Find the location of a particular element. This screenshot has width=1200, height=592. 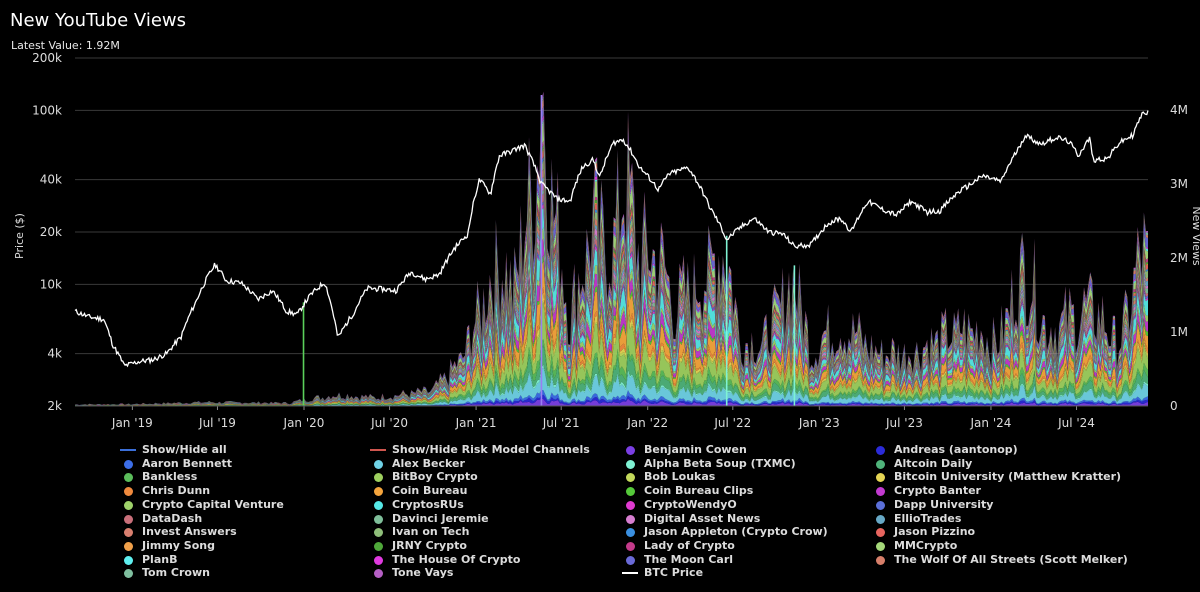

y-axis-right-label: New Views is located at coordinates (1195, 236).